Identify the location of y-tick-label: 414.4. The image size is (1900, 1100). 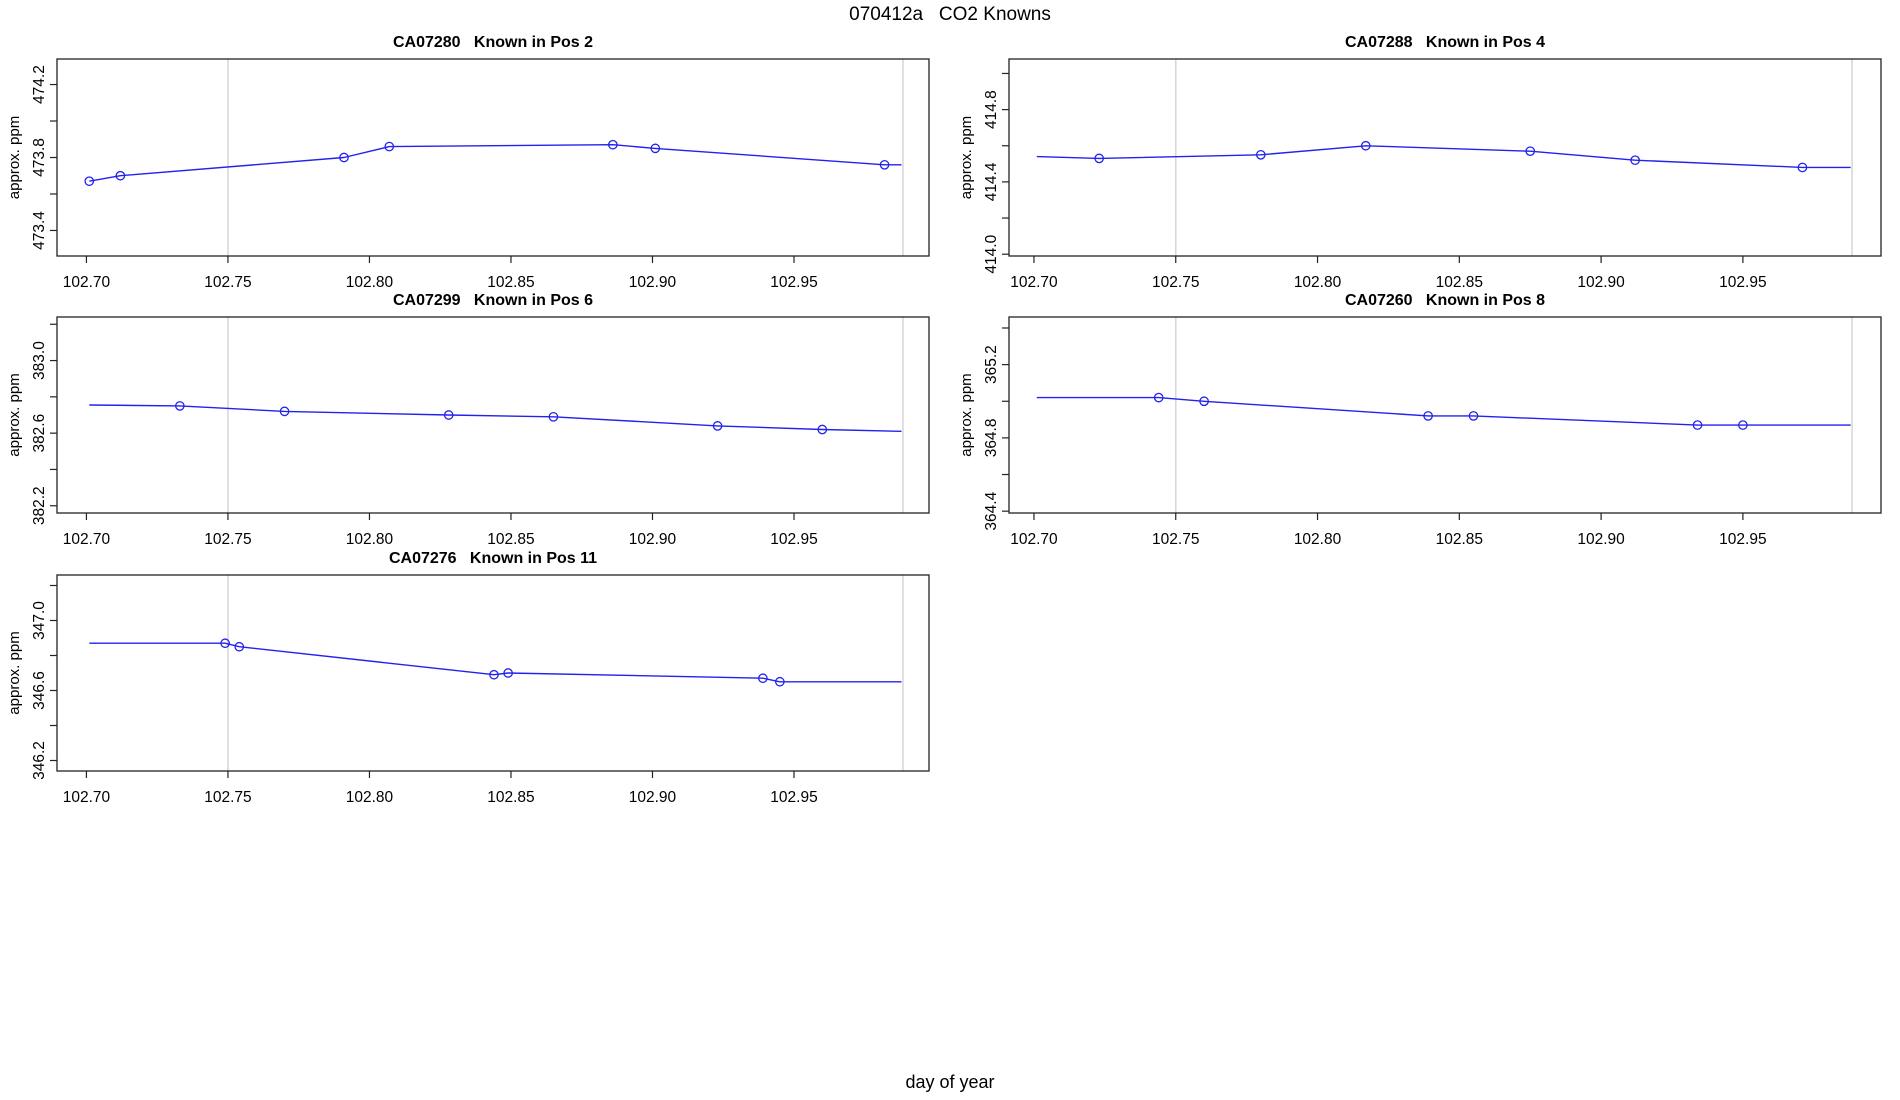
(991, 181).